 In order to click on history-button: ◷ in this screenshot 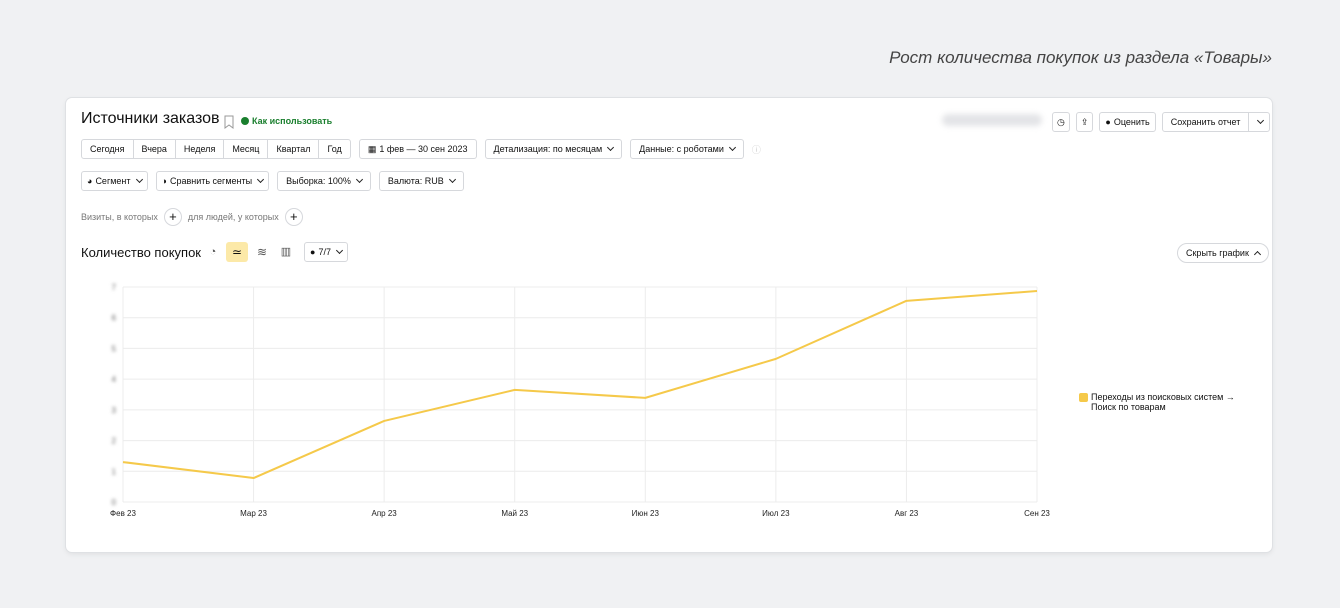, I will do `click(1061, 122)`.